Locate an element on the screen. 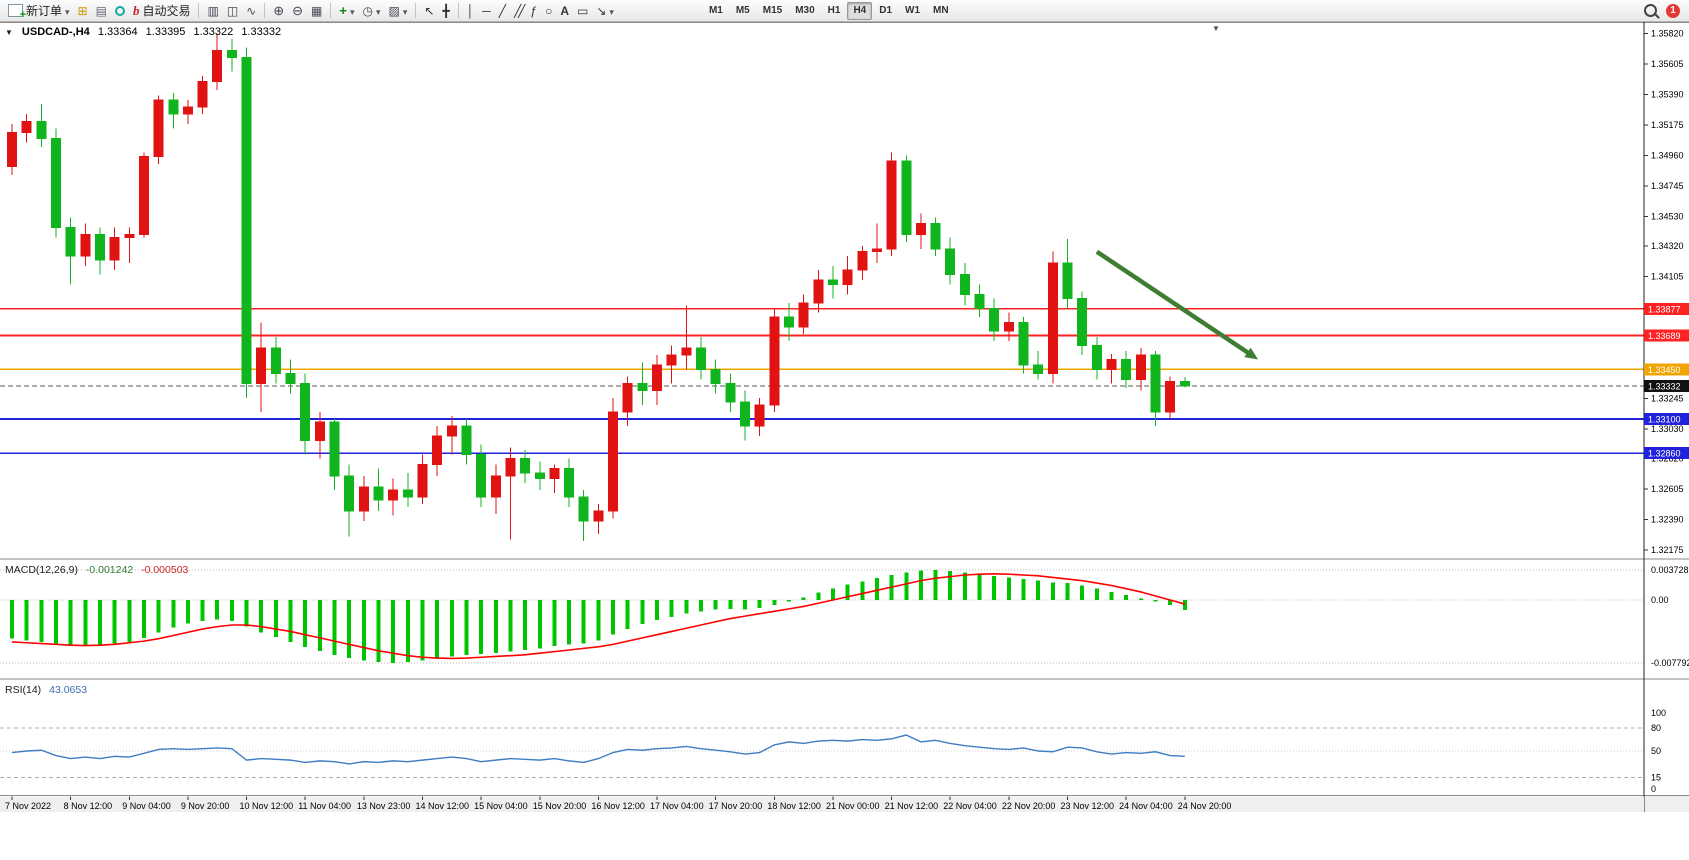 This screenshot has width=1689, height=860. timeframe-button-M5: M5 is located at coordinates (742, 10).